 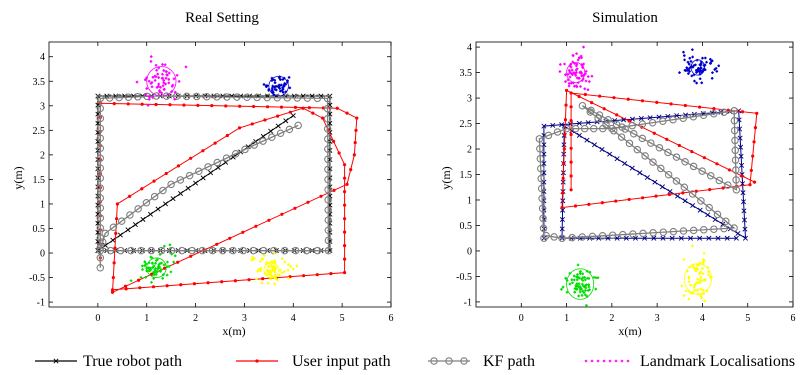 What do you see at coordinates (39, 82) in the screenshot?
I see `y-tick-label: 3.5` at bounding box center [39, 82].